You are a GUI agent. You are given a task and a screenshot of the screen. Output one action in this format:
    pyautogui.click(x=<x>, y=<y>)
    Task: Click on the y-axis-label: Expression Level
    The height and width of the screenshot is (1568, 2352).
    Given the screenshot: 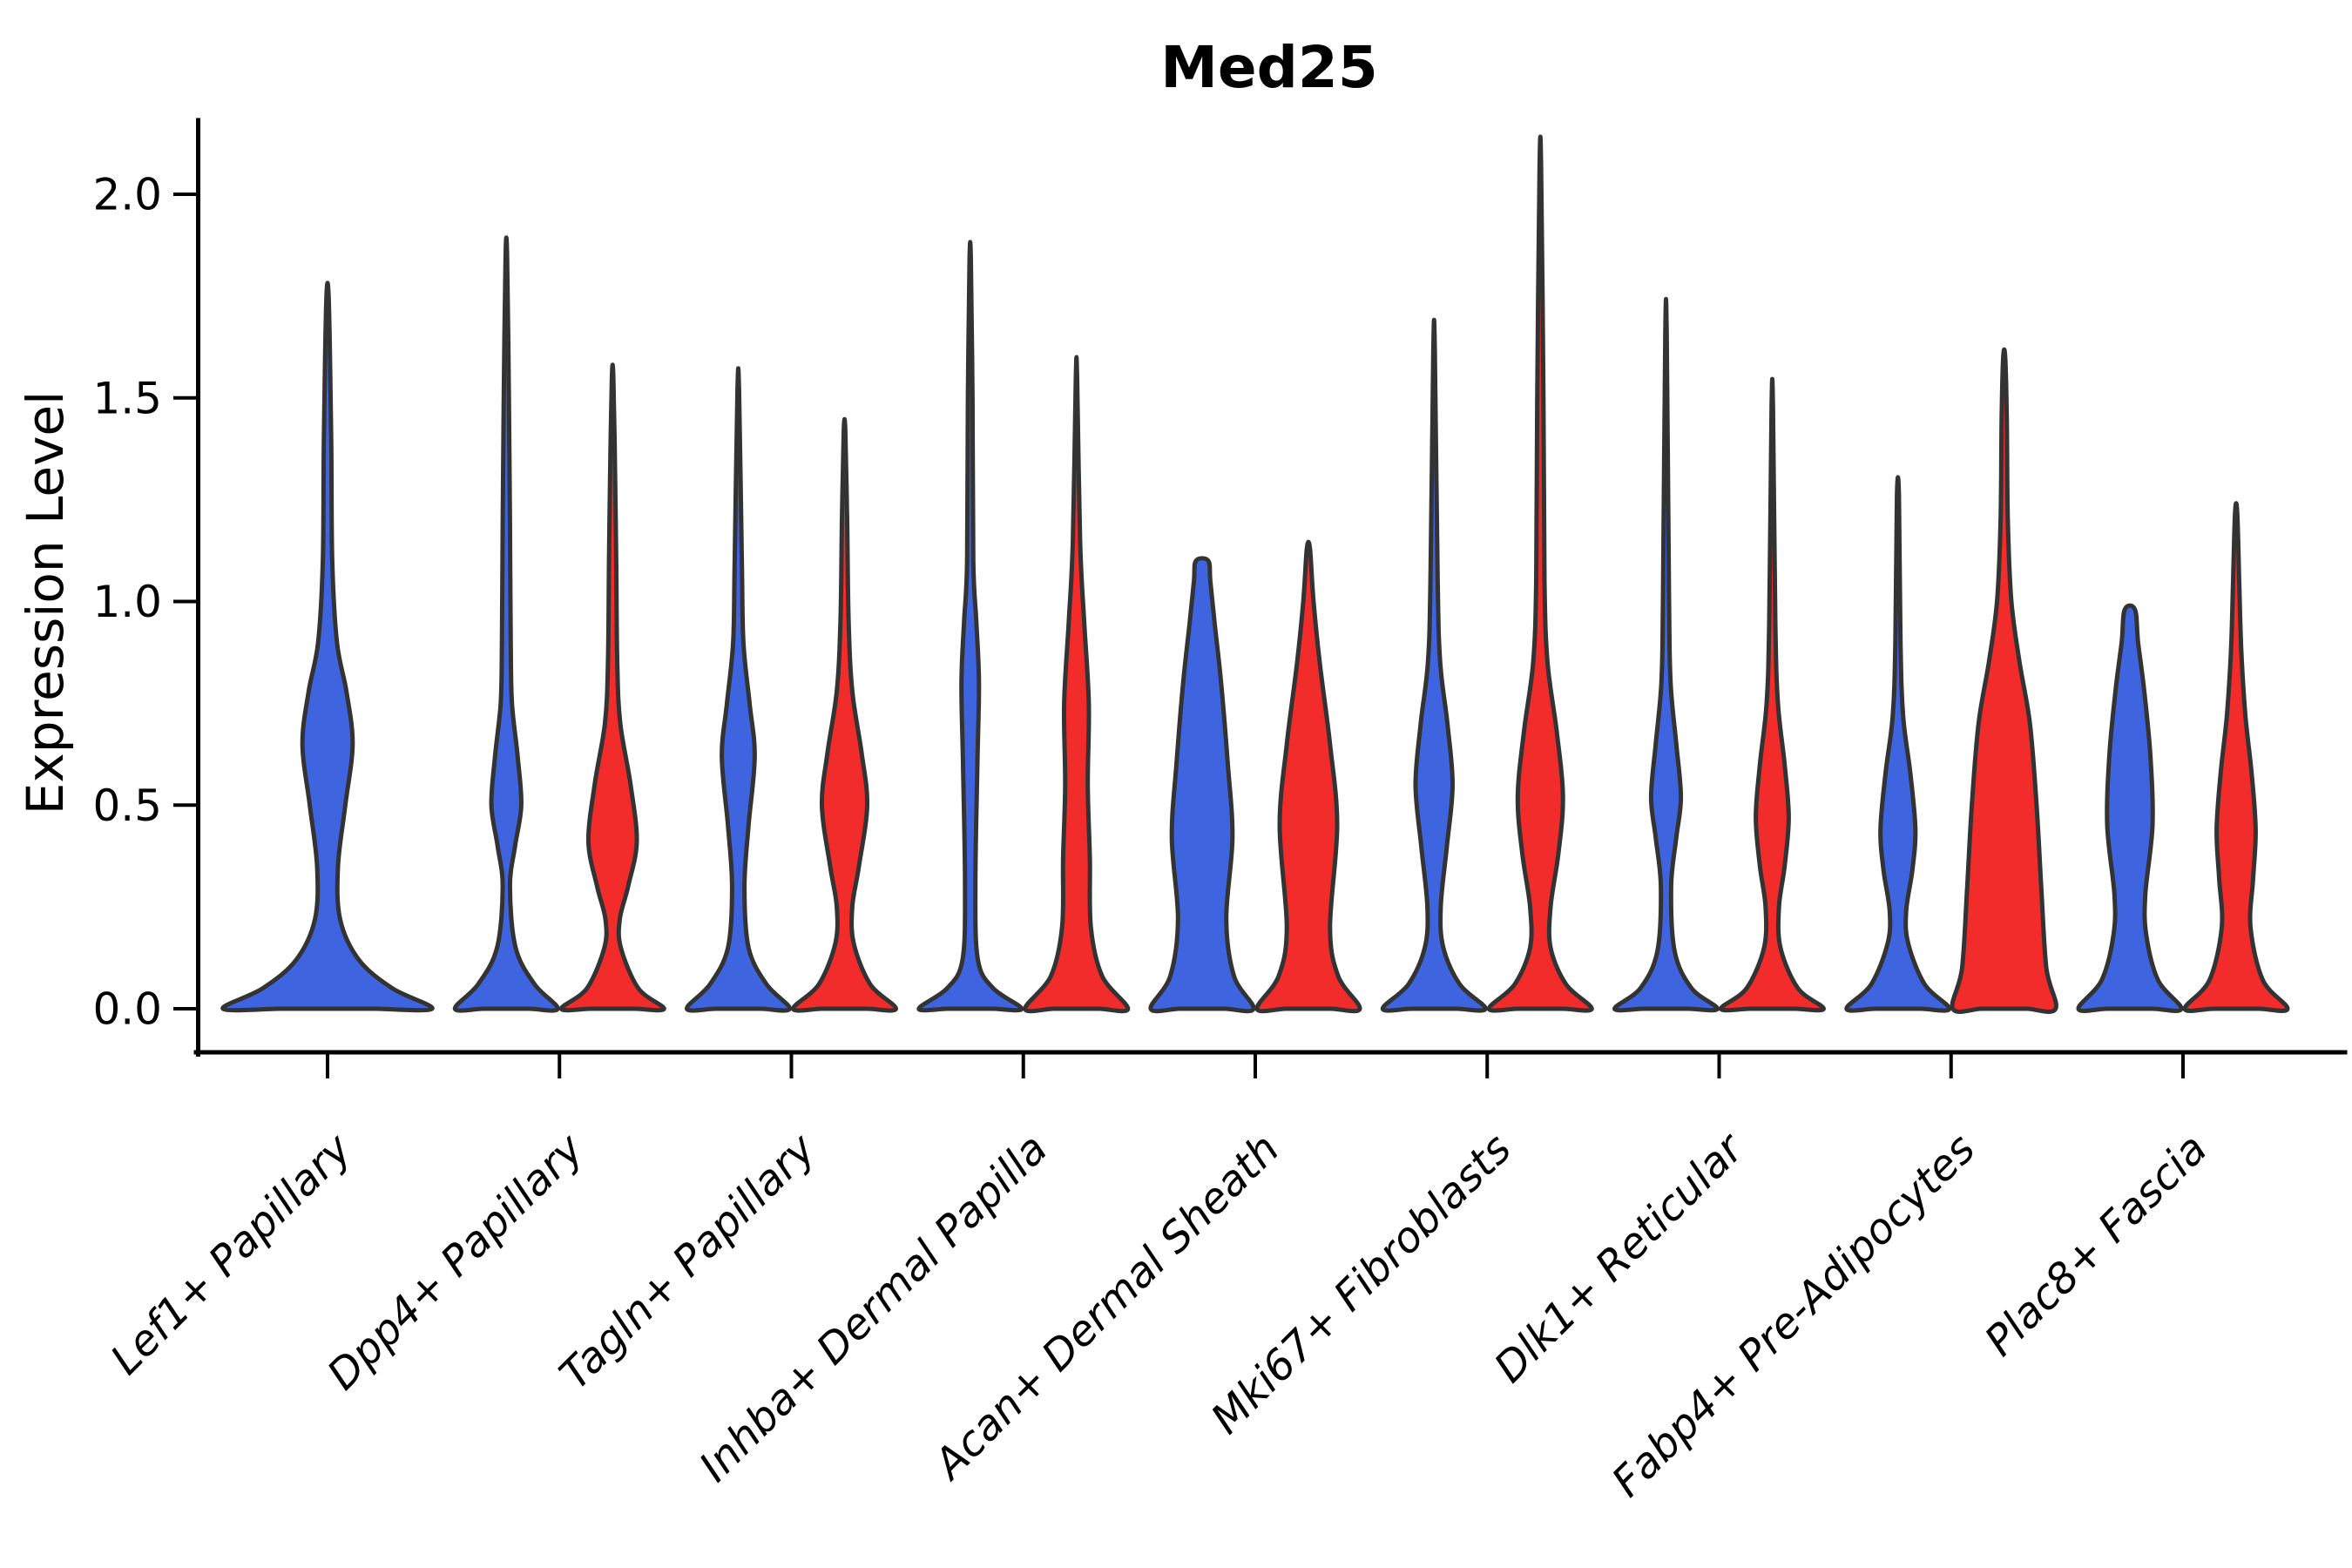 What is the action you would take?
    pyautogui.click(x=45, y=603)
    